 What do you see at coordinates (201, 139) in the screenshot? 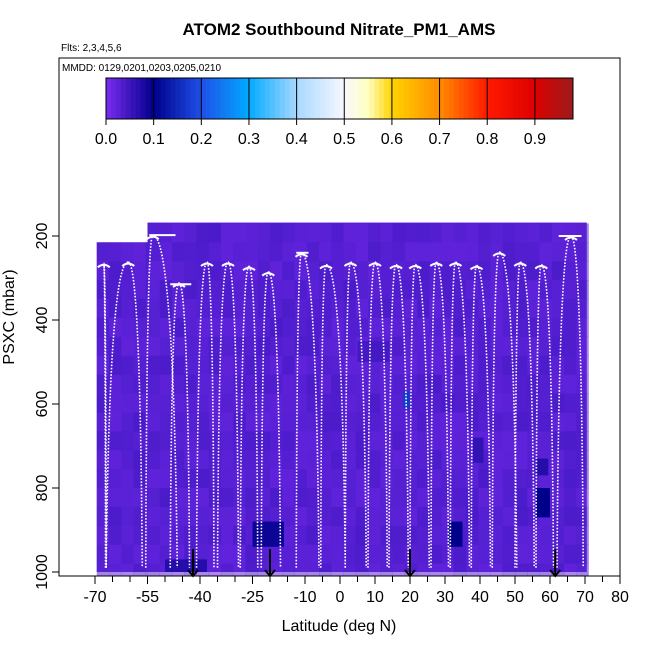
I see `colorbar-tick-label: 0.2` at bounding box center [201, 139].